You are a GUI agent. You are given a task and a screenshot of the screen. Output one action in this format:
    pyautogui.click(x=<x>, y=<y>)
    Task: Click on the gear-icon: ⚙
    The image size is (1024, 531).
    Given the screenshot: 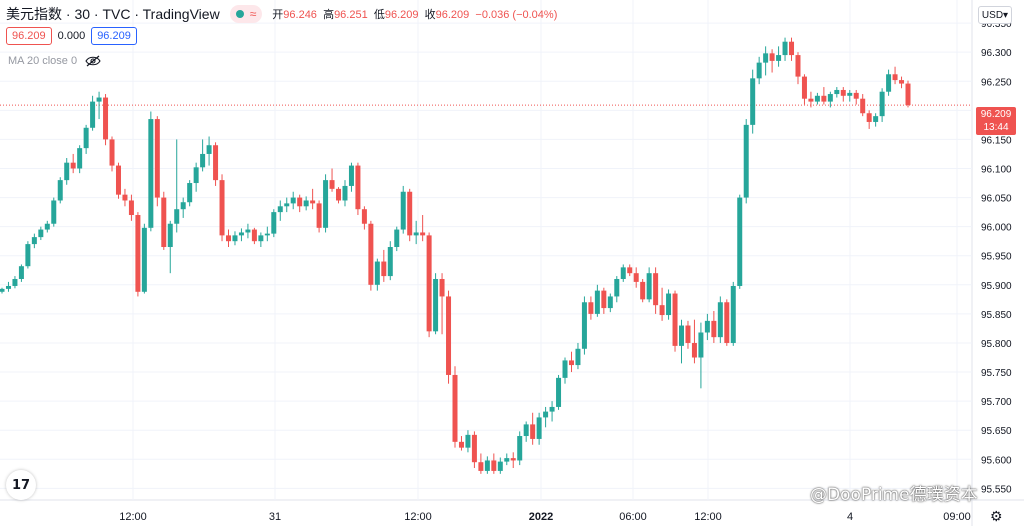 What is the action you would take?
    pyautogui.click(x=996, y=516)
    